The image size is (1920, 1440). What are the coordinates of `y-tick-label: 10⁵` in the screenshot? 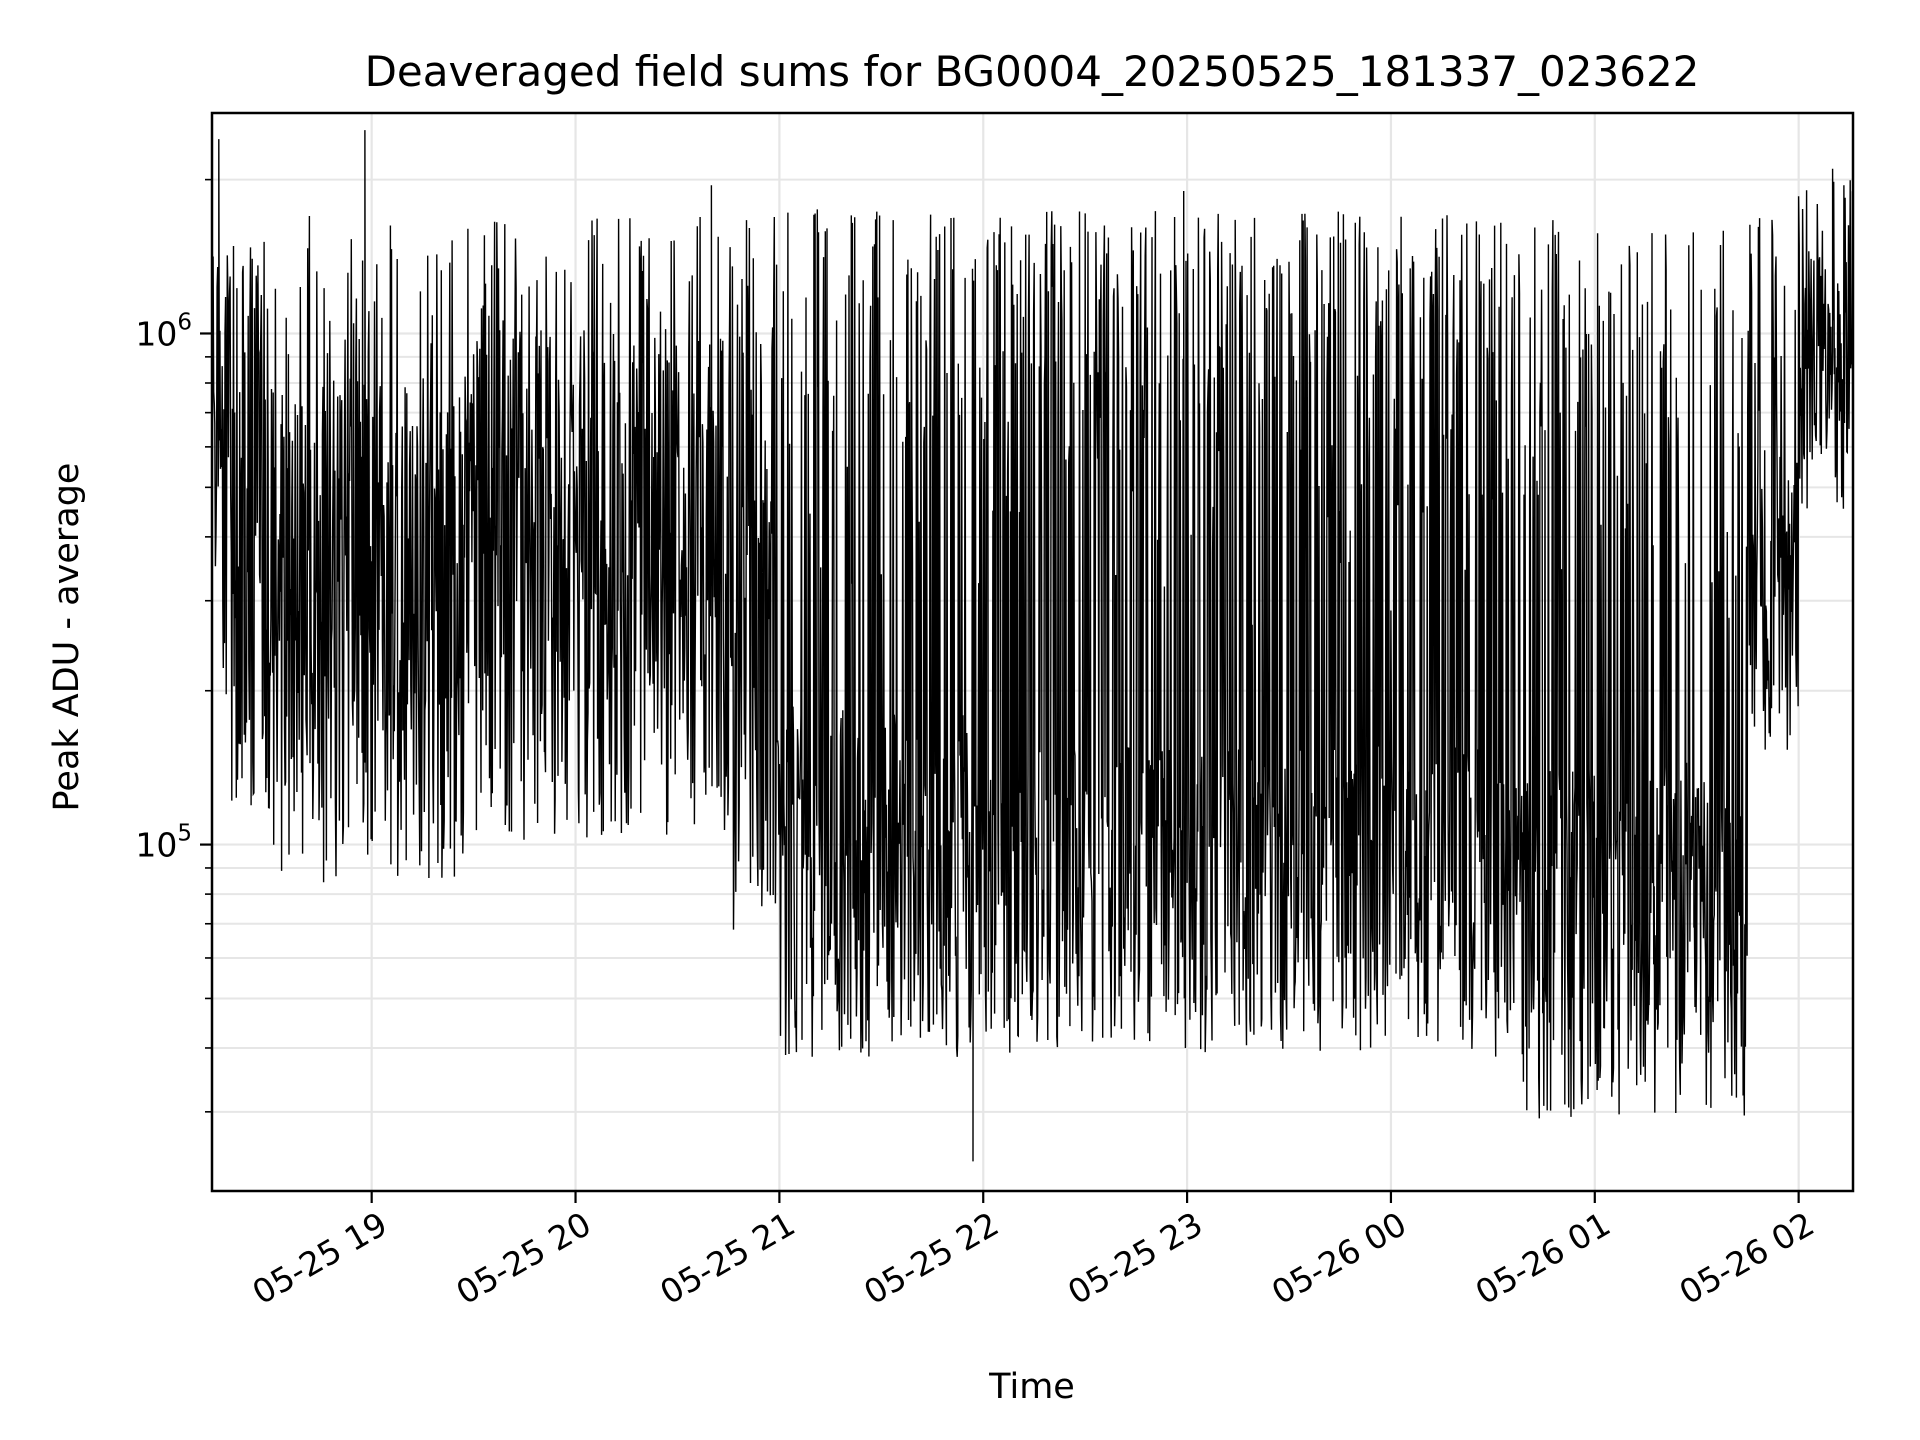 It's located at (163, 843).